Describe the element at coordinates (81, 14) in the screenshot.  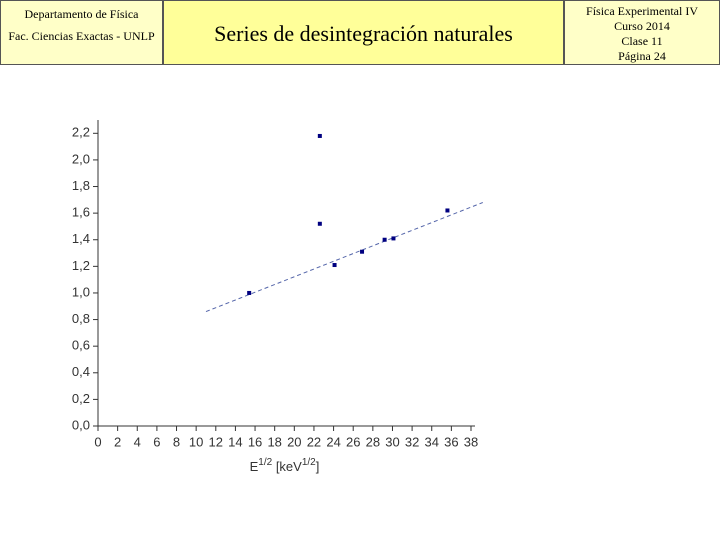
I see `department: Departamento de Física` at that location.